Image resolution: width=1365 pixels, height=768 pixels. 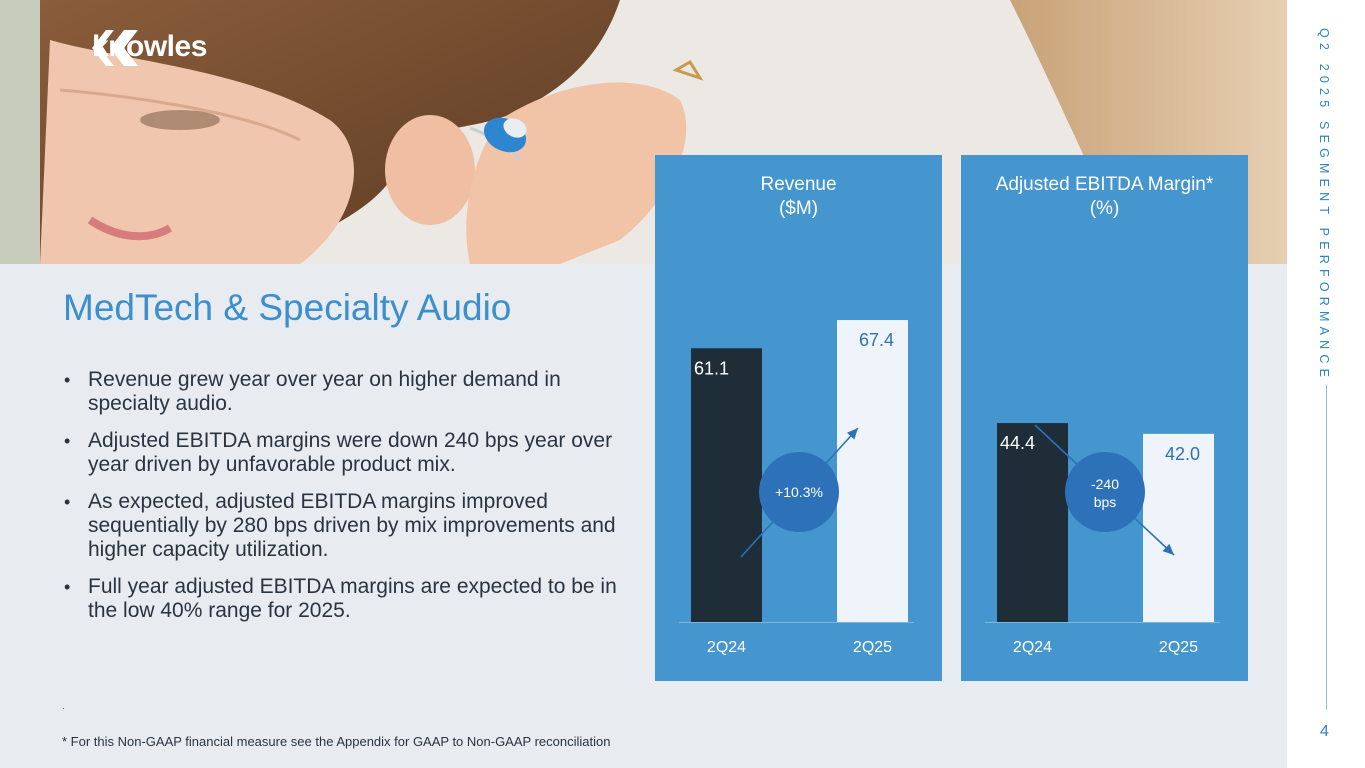 What do you see at coordinates (1104, 184) in the screenshot?
I see `chart-title-line1: Adjusted EBITDA Margin*` at bounding box center [1104, 184].